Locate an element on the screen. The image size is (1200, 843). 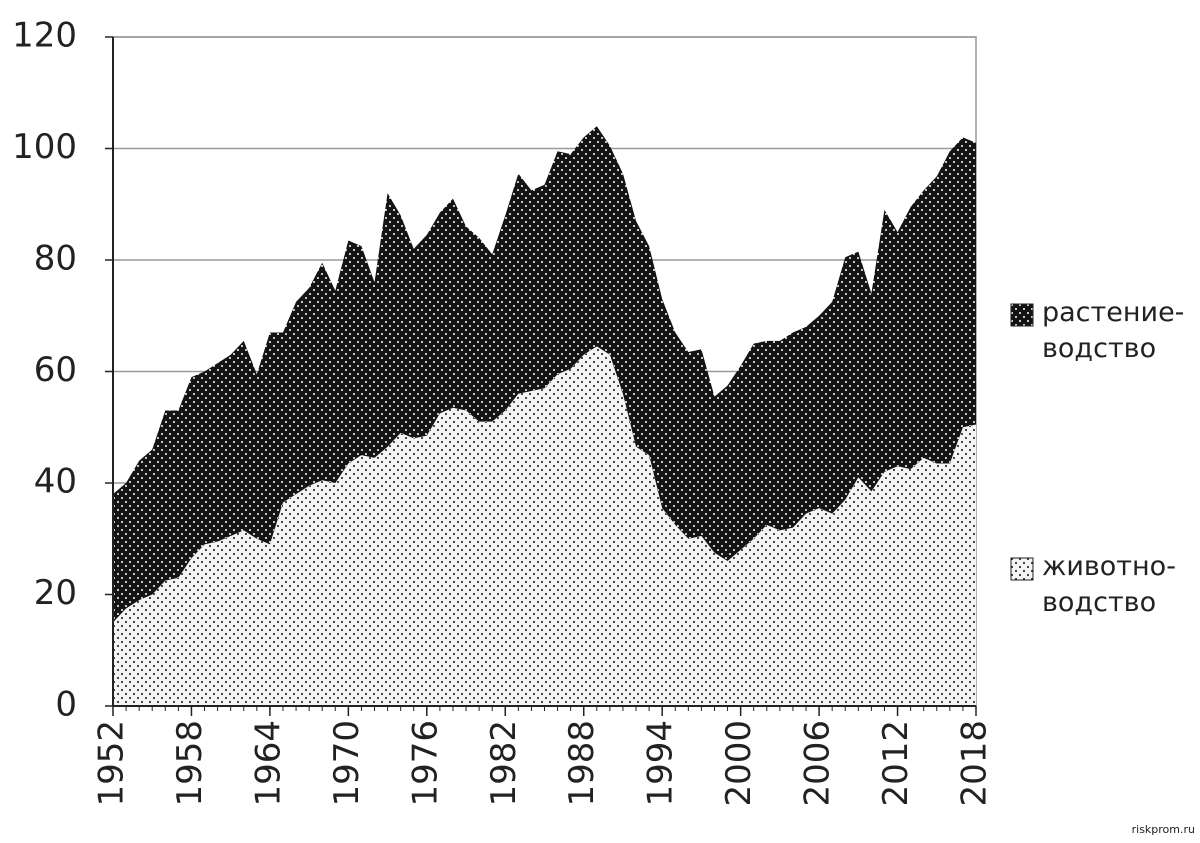
legend-label: растение-водство is located at coordinates (1113, 330).